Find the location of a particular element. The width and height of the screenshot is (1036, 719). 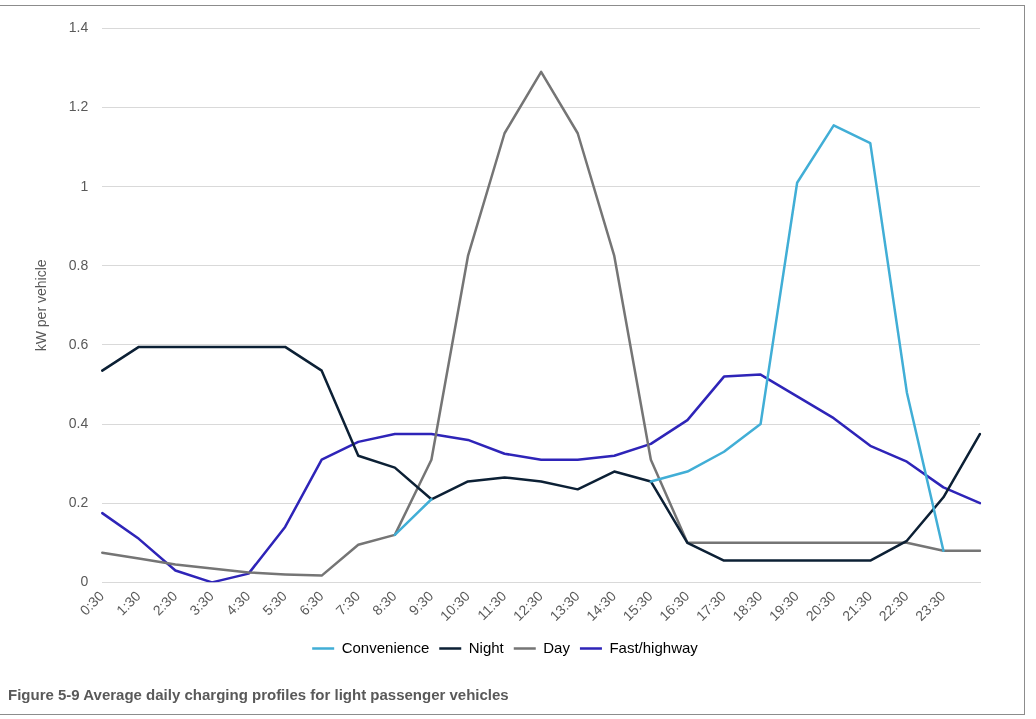

legend-label: Convenience is located at coordinates (385, 647).